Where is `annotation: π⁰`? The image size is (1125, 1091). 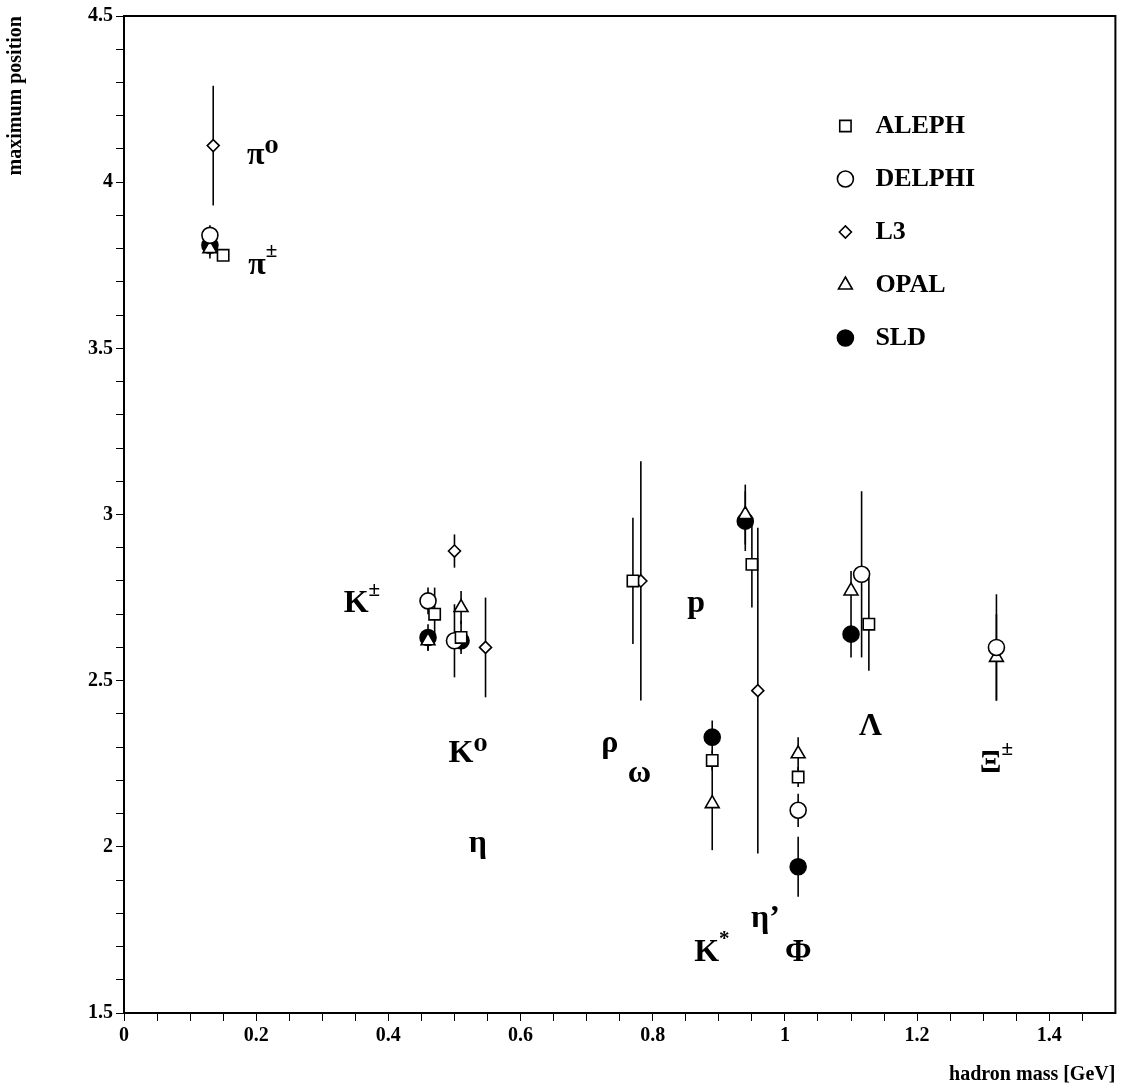 annotation: π⁰ is located at coordinates (263, 152).